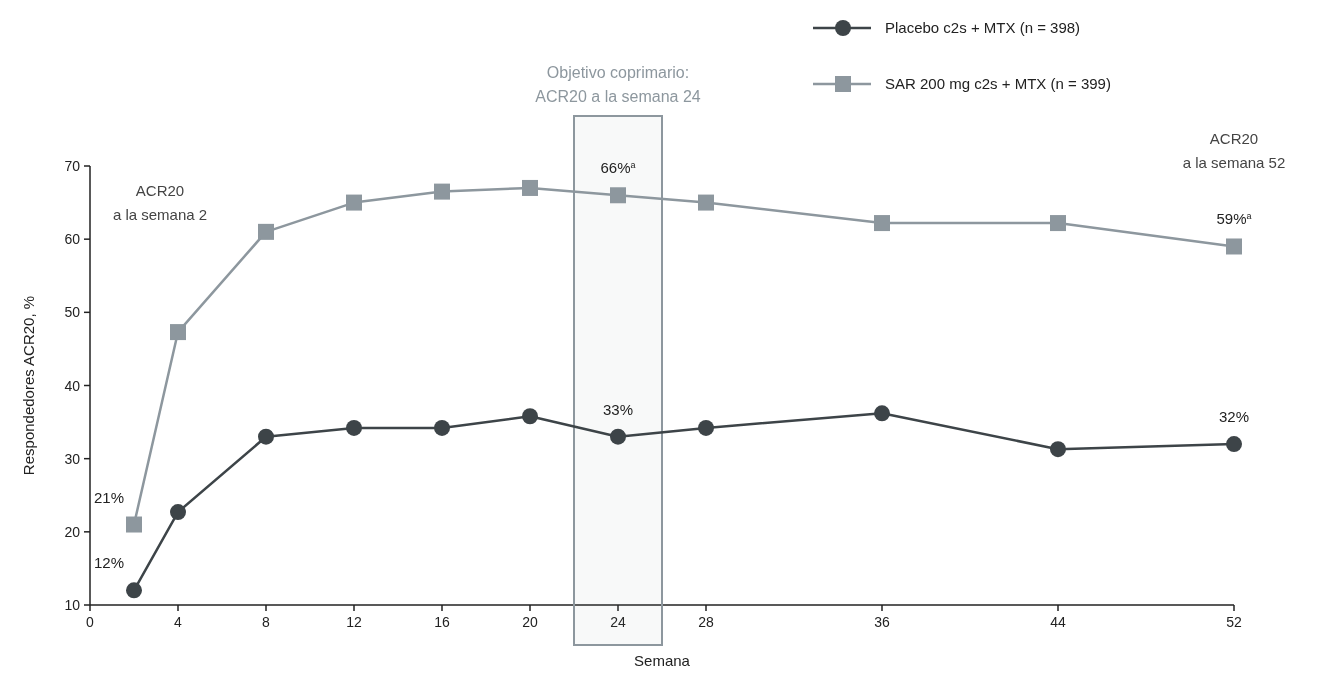  I want to click on x-tick-label: 36, so click(882, 622).